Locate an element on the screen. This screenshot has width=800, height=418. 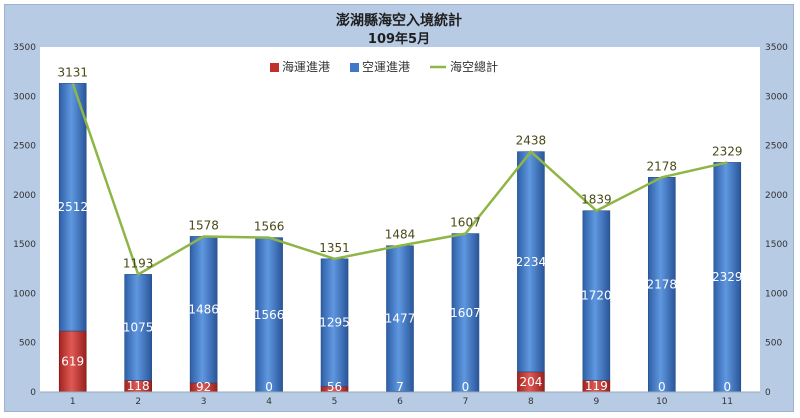
y-tick-label-left: 2500 is located at coordinates (24, 147).